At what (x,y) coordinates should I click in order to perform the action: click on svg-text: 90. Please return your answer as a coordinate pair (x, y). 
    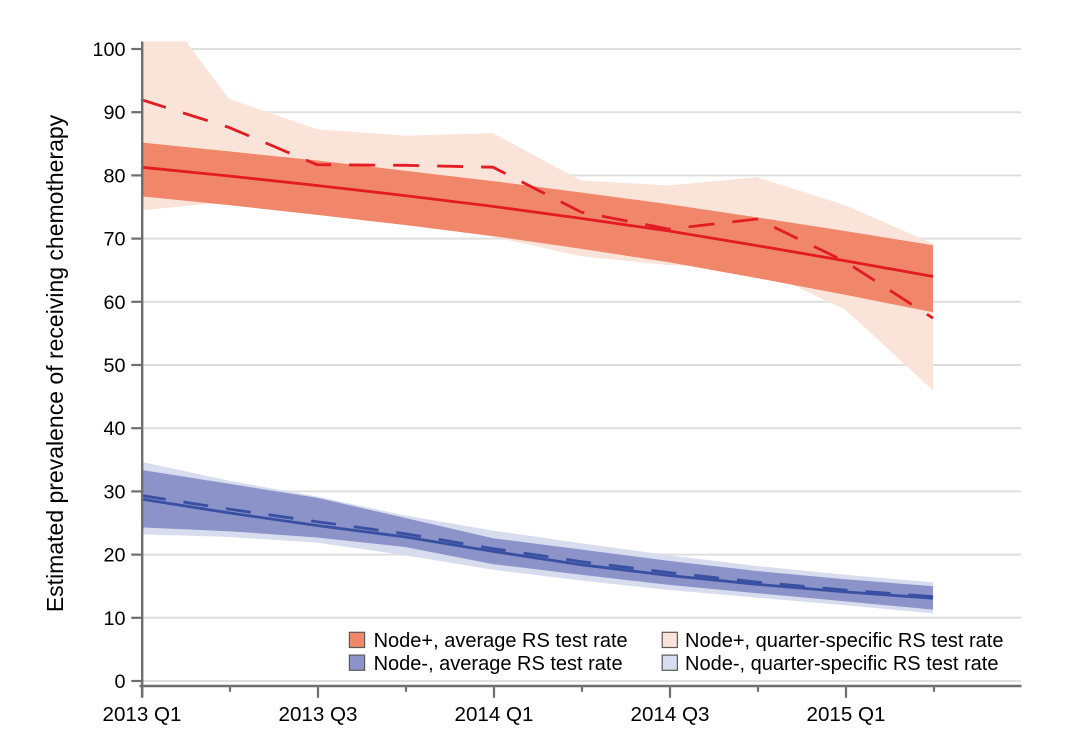
    Looking at the image, I should click on (114, 113).